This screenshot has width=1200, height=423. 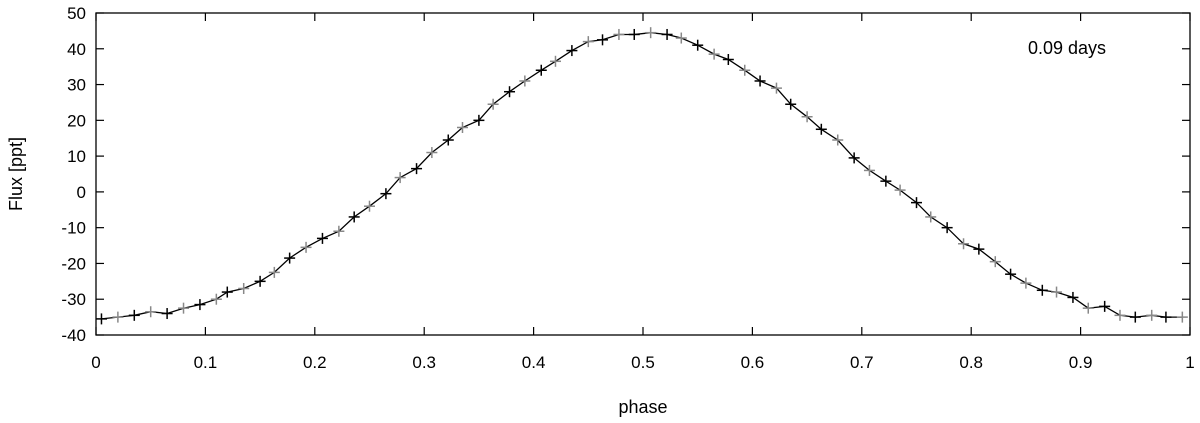 I want to click on y-tick-label: 0, so click(x=81, y=192).